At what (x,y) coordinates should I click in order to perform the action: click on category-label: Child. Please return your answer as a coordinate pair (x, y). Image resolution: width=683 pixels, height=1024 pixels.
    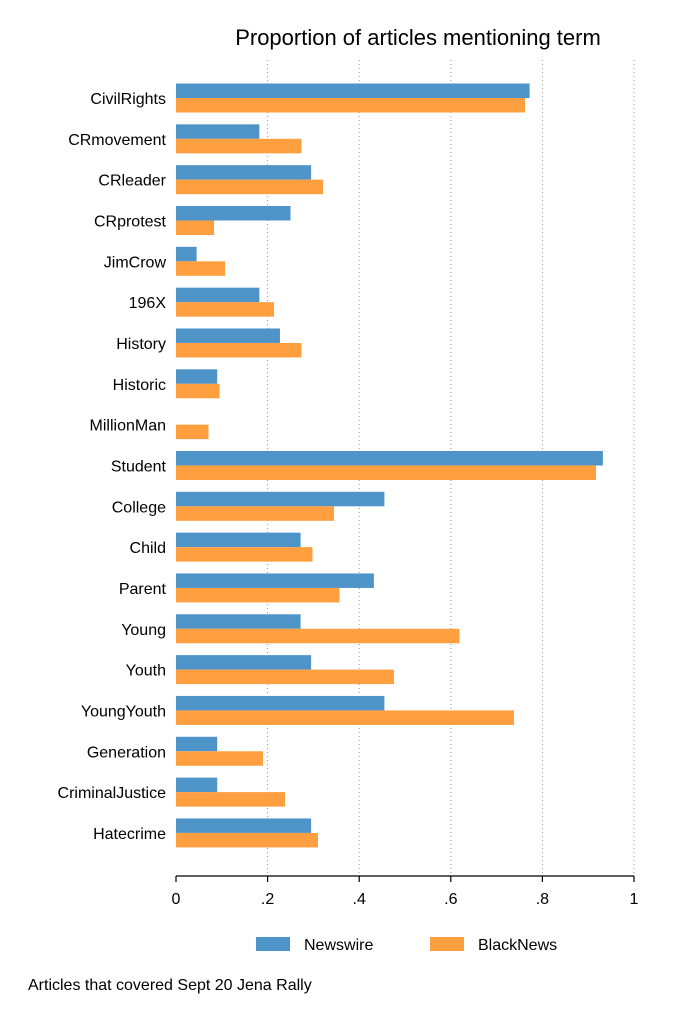
    Looking at the image, I should click on (148, 548).